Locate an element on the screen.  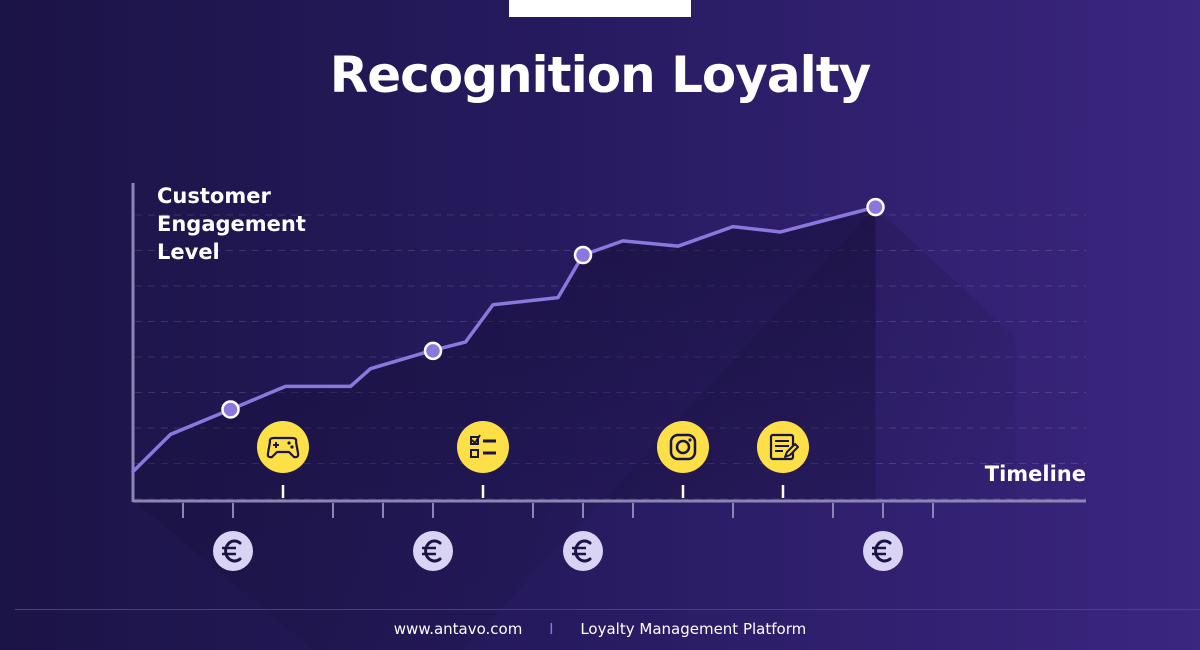
y-axis-label: Customer Engagement Level is located at coordinates (231, 224).